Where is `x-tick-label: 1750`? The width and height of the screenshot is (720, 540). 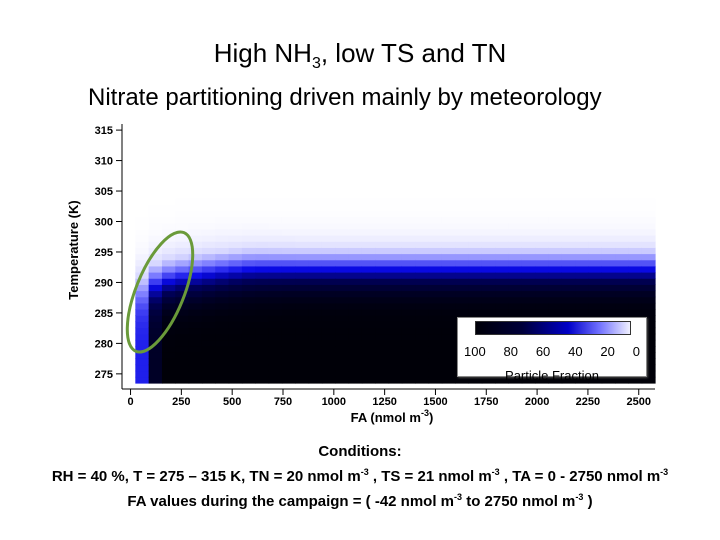 x-tick-label: 1750 is located at coordinates (486, 402).